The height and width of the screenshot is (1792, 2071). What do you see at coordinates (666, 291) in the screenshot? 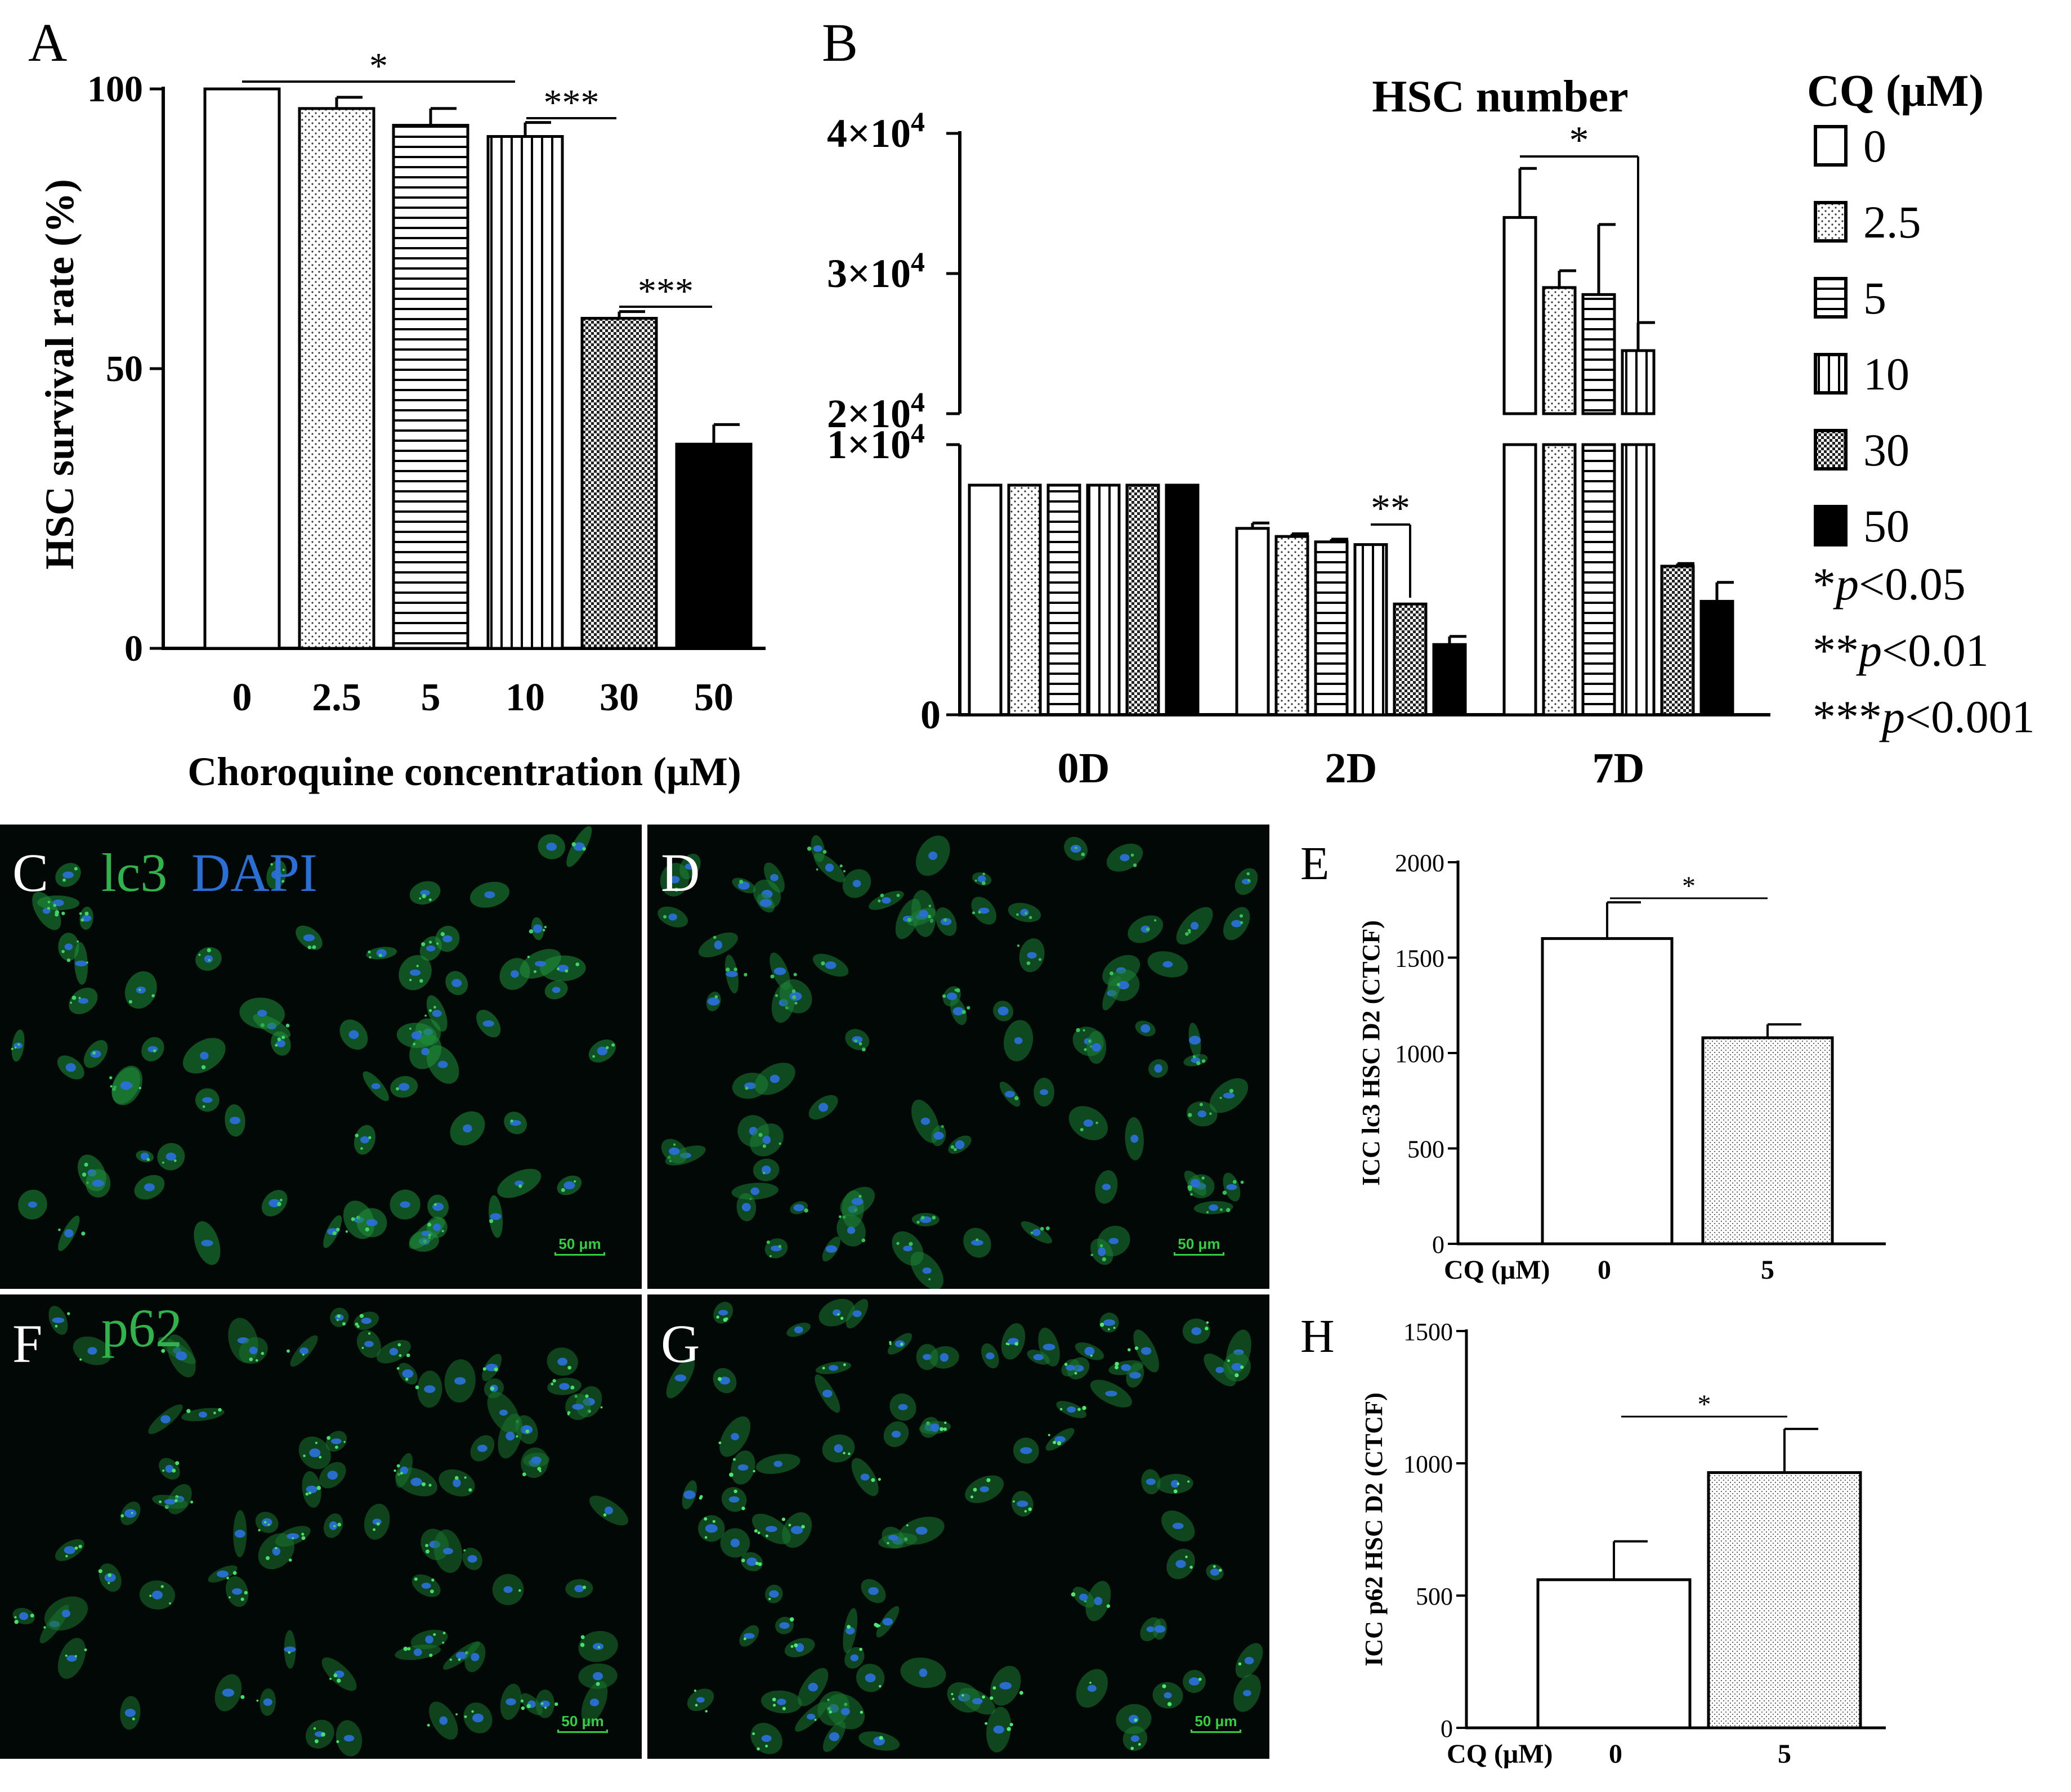
I see `sig-a-3-label: ***` at bounding box center [666, 291].